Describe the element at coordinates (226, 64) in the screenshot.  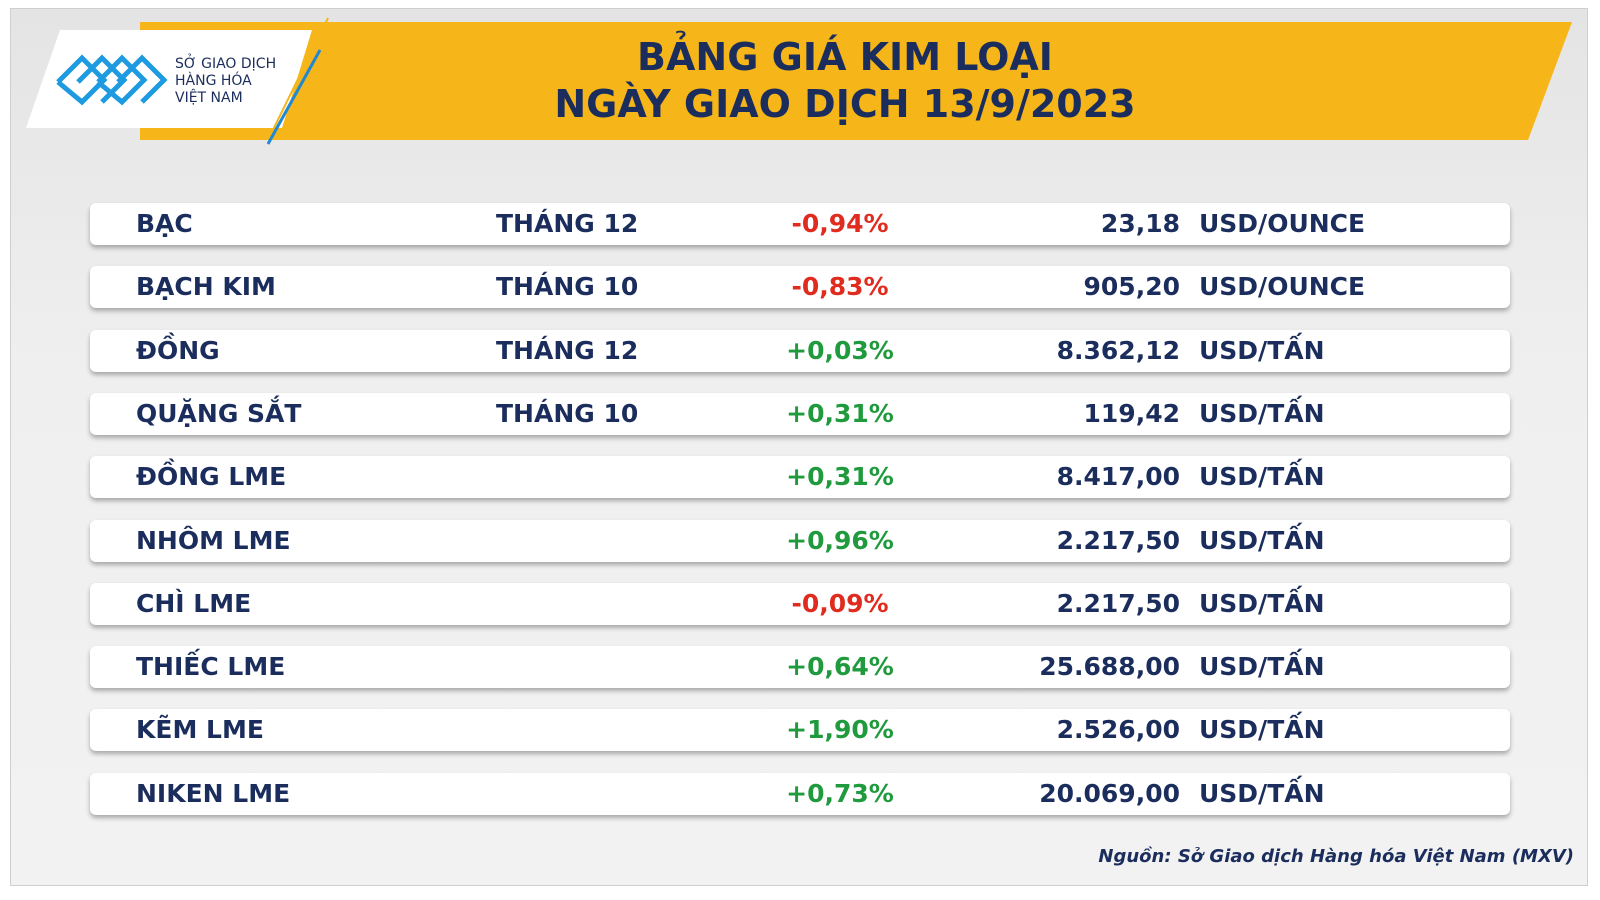
I see `logo-line: SỞ GIAO DỊCH` at that location.